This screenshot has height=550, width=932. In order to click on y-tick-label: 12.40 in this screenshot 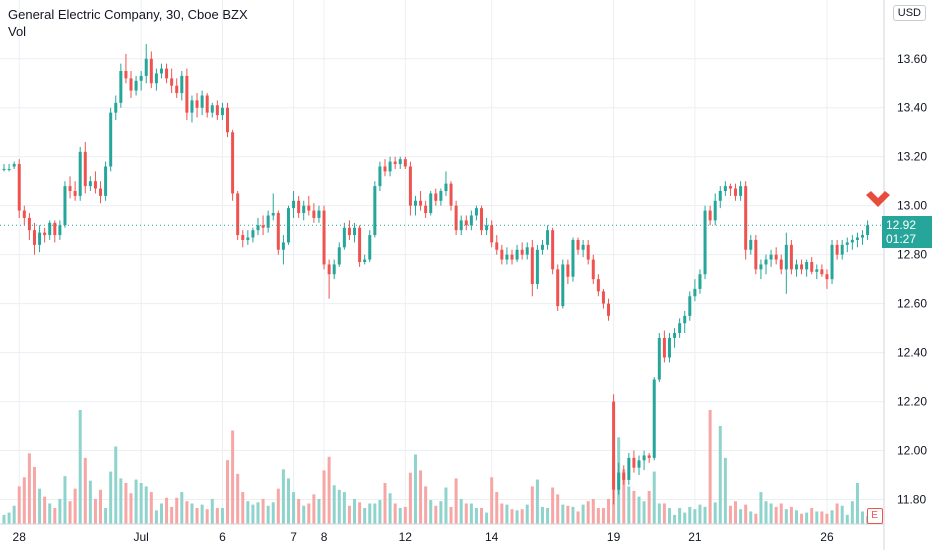, I will do `click(912, 353)`.